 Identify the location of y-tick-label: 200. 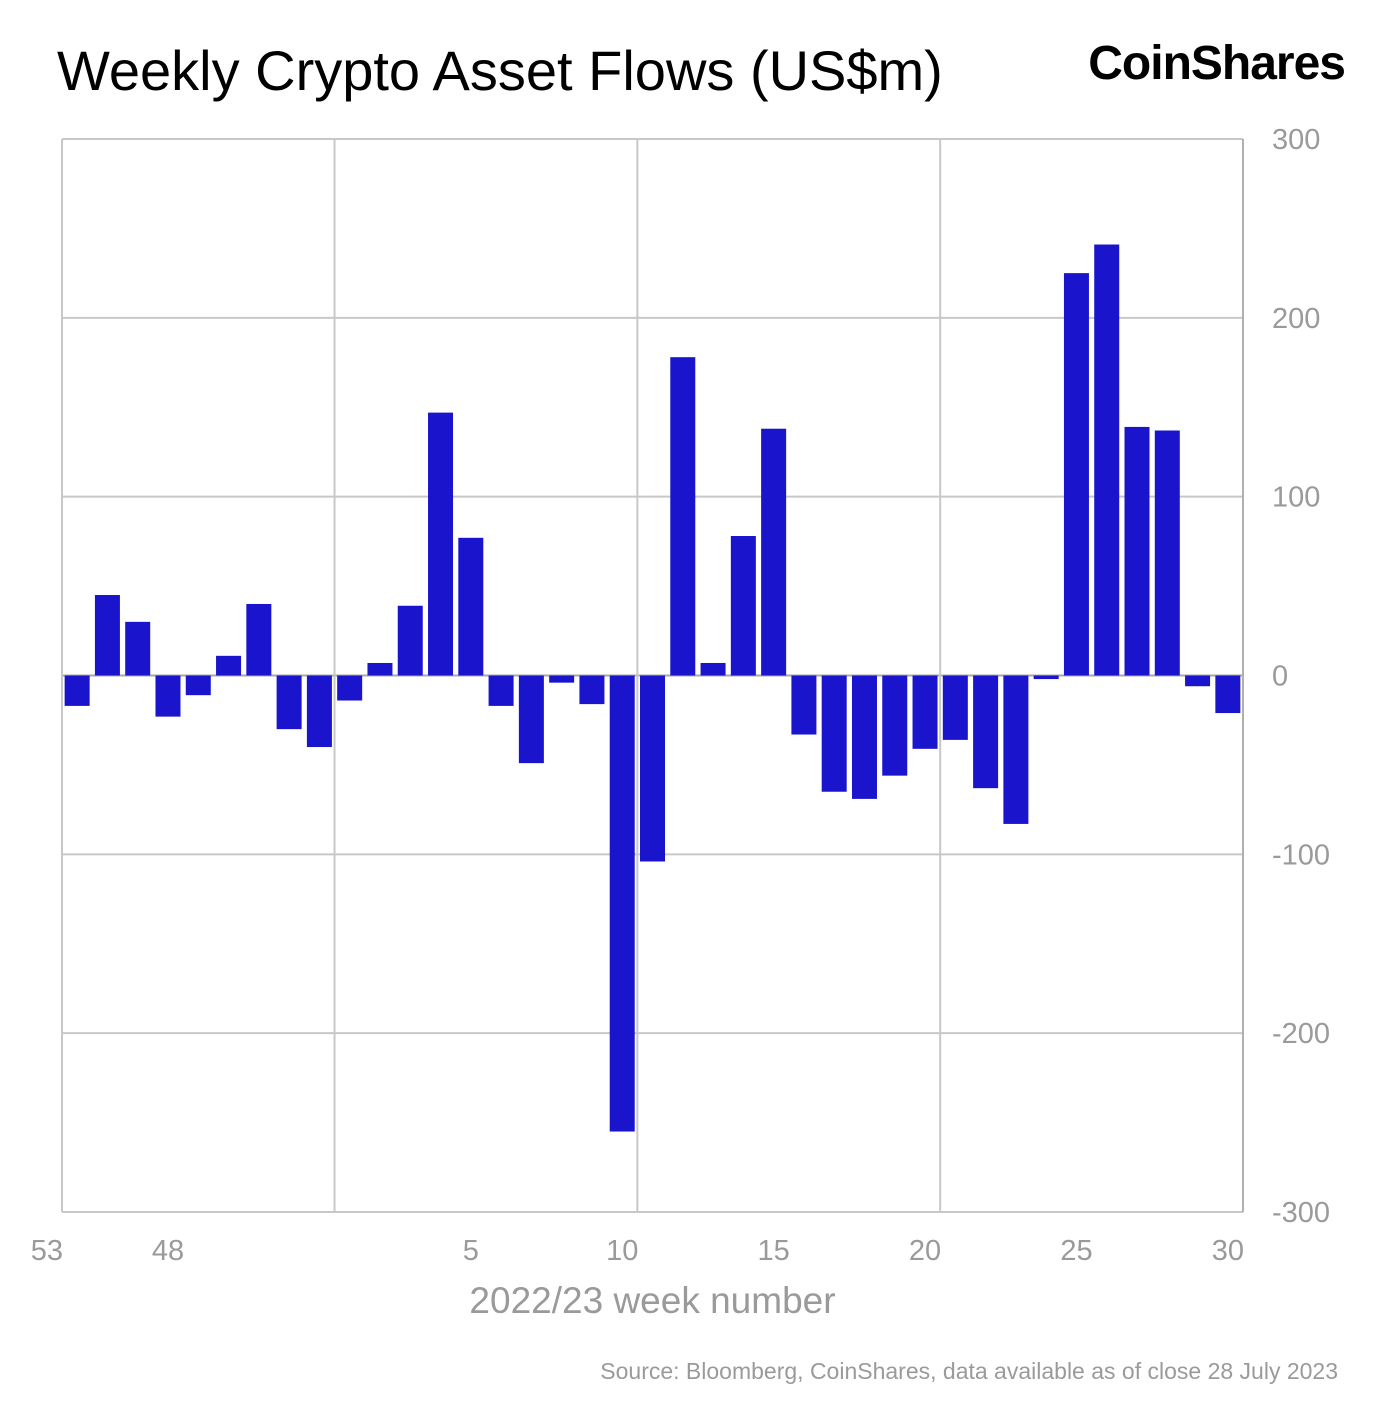
(1296, 319).